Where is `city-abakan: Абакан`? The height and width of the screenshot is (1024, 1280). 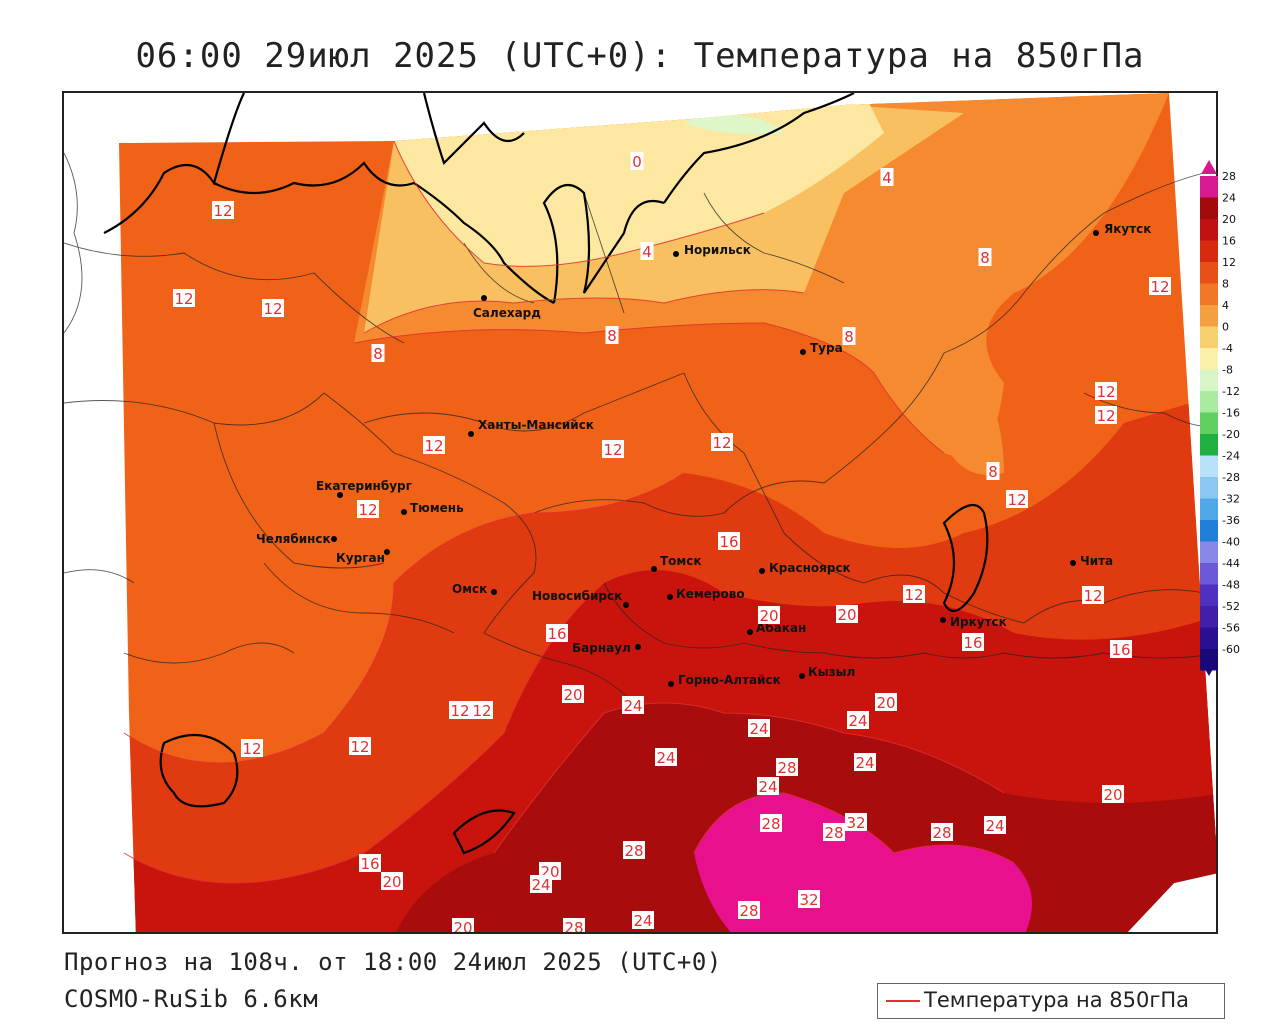
city-abakan: Абакан is located at coordinates (776, 628).